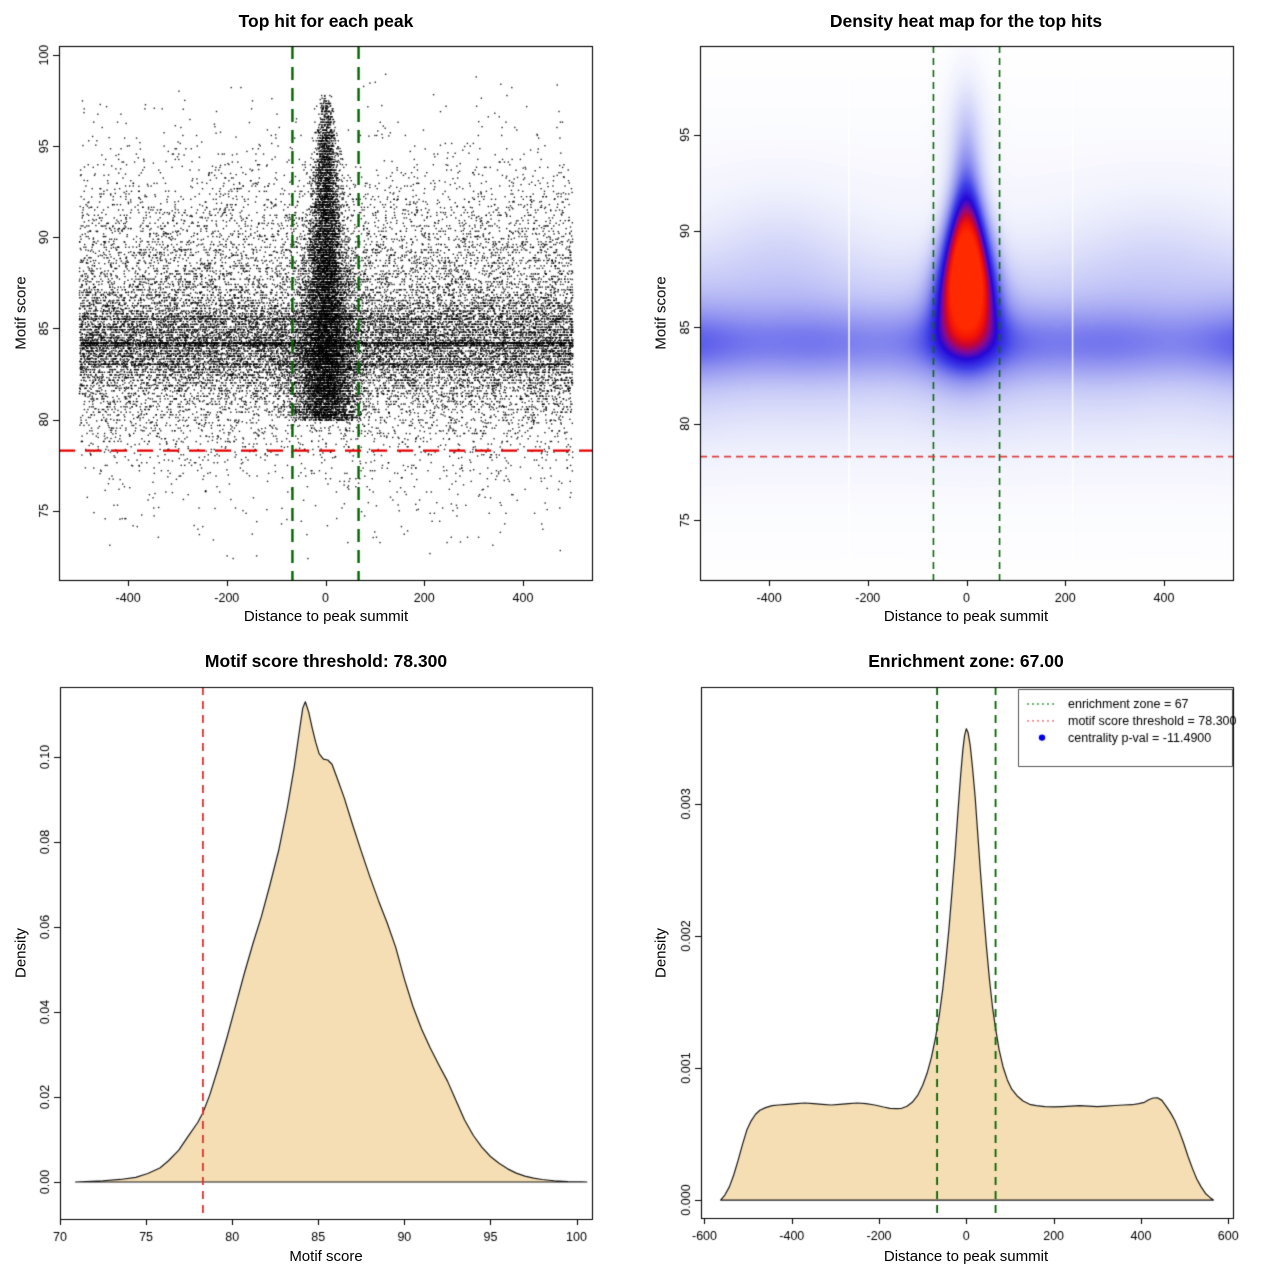 The image size is (1280, 1280). What do you see at coordinates (326, 21) in the screenshot?
I see `panel-title: Top hit for each peak` at bounding box center [326, 21].